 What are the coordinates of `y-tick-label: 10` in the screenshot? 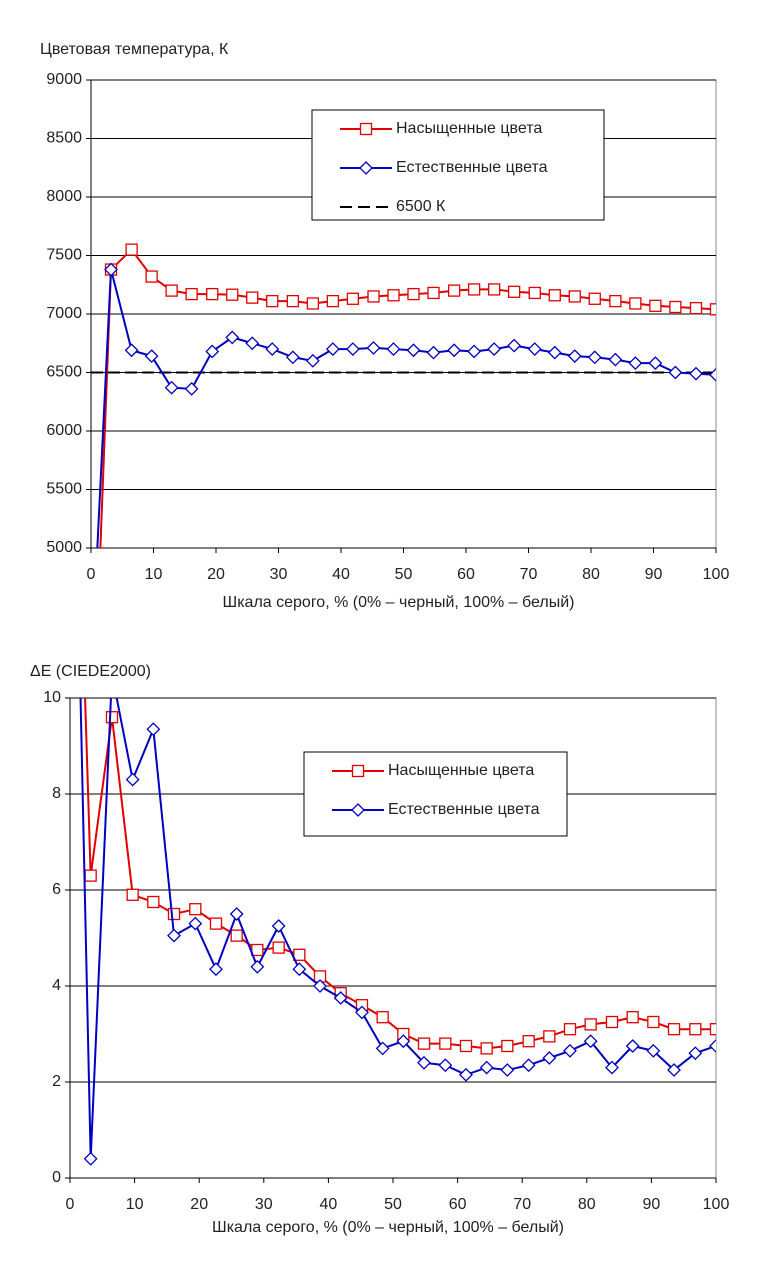 It's located at (52, 697).